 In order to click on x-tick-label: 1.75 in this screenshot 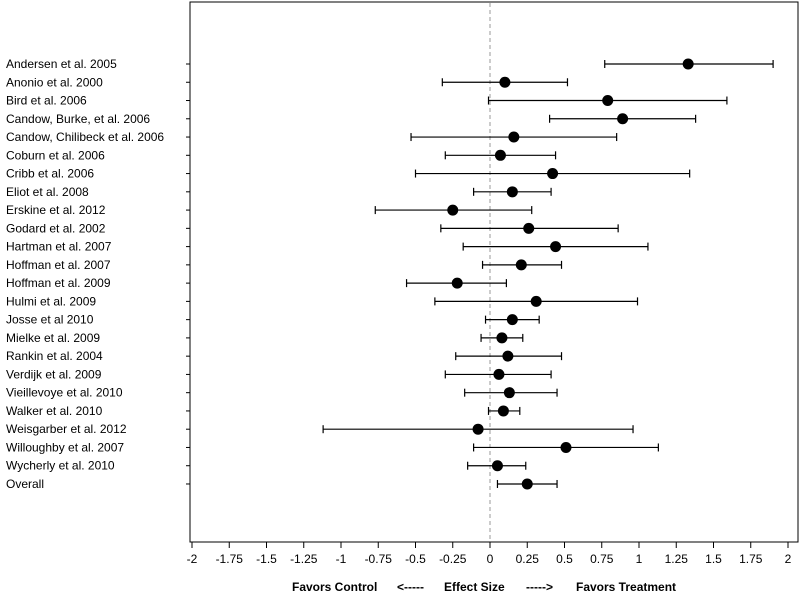, I will do `click(751, 559)`.